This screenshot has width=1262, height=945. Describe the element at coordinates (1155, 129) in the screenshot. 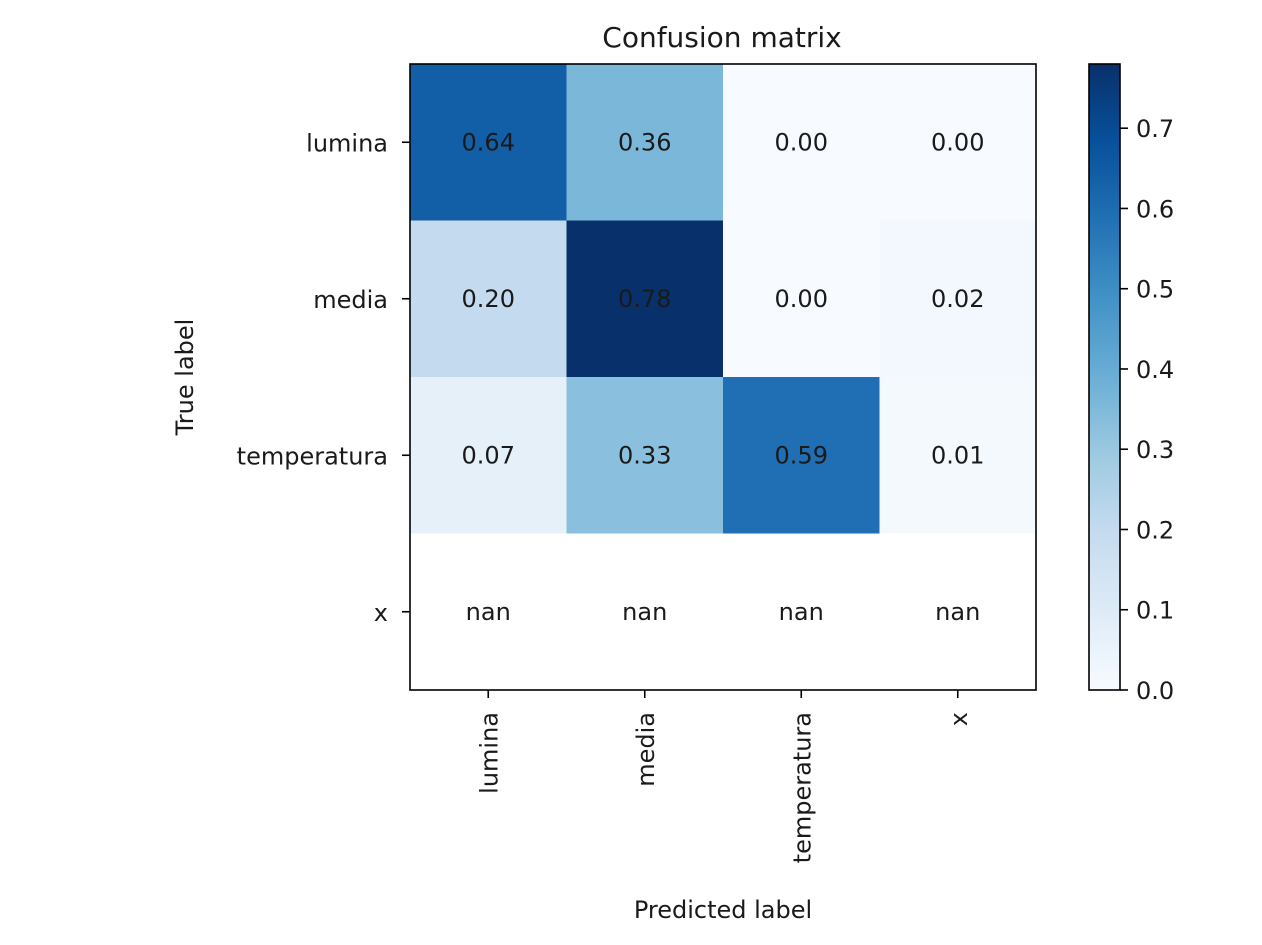

I see `colorbar-tick-label: 0.7` at that location.